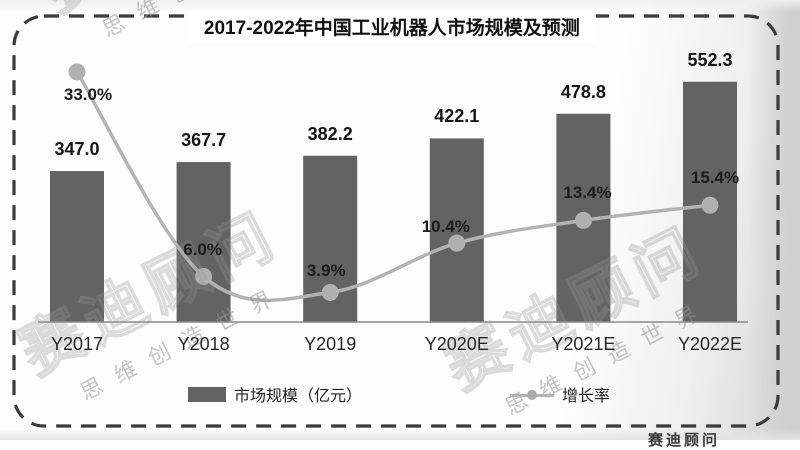 Image resolution: width=800 pixels, height=450 pixels. Describe the element at coordinates (586, 396) in the screenshot. I see `legend-label-growth-rate: 增长率` at that location.